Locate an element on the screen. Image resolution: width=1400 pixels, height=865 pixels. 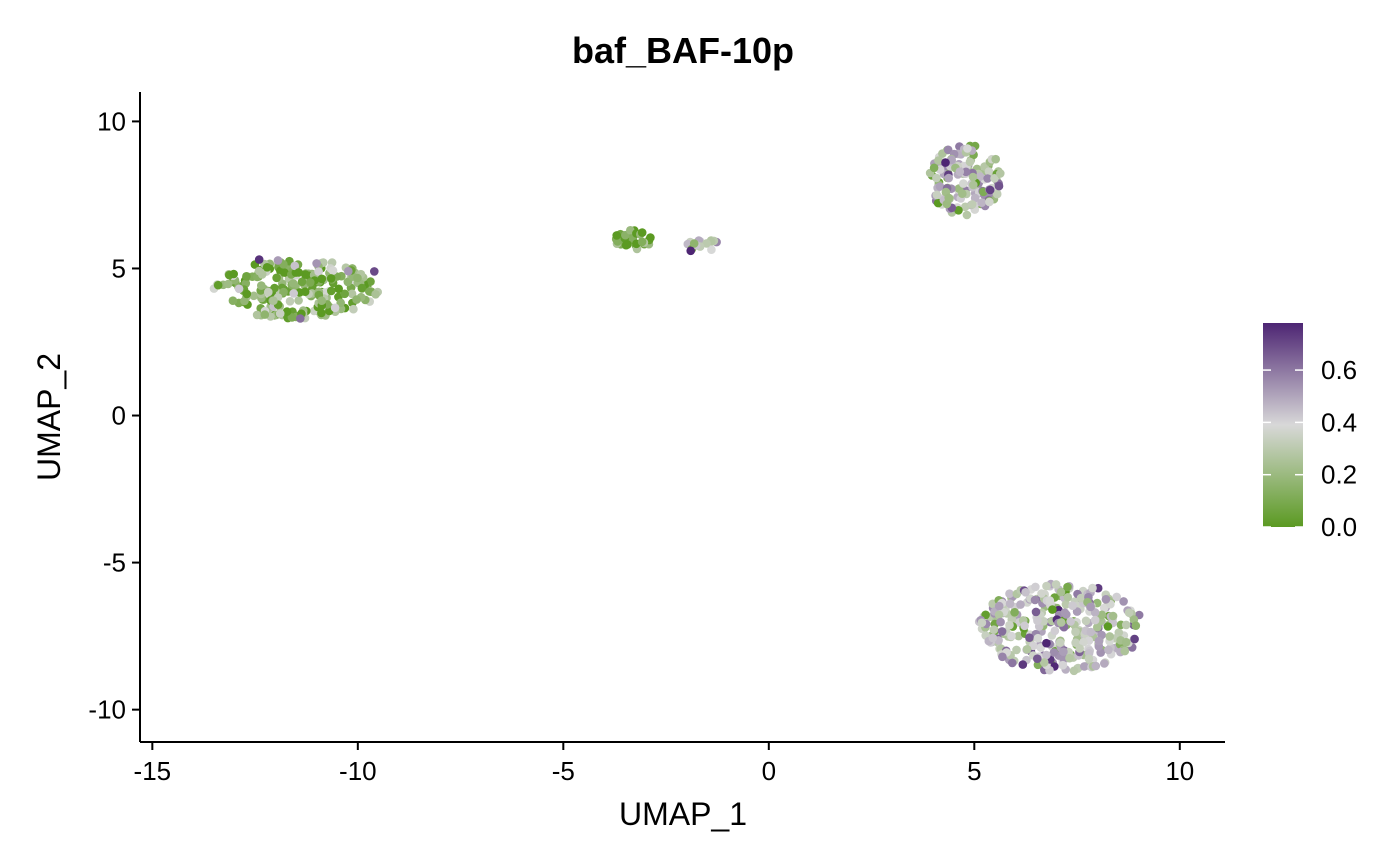
colorbar-ticks: 0.0 0.2 0.4 0.6 is located at coordinates (1310, 448).